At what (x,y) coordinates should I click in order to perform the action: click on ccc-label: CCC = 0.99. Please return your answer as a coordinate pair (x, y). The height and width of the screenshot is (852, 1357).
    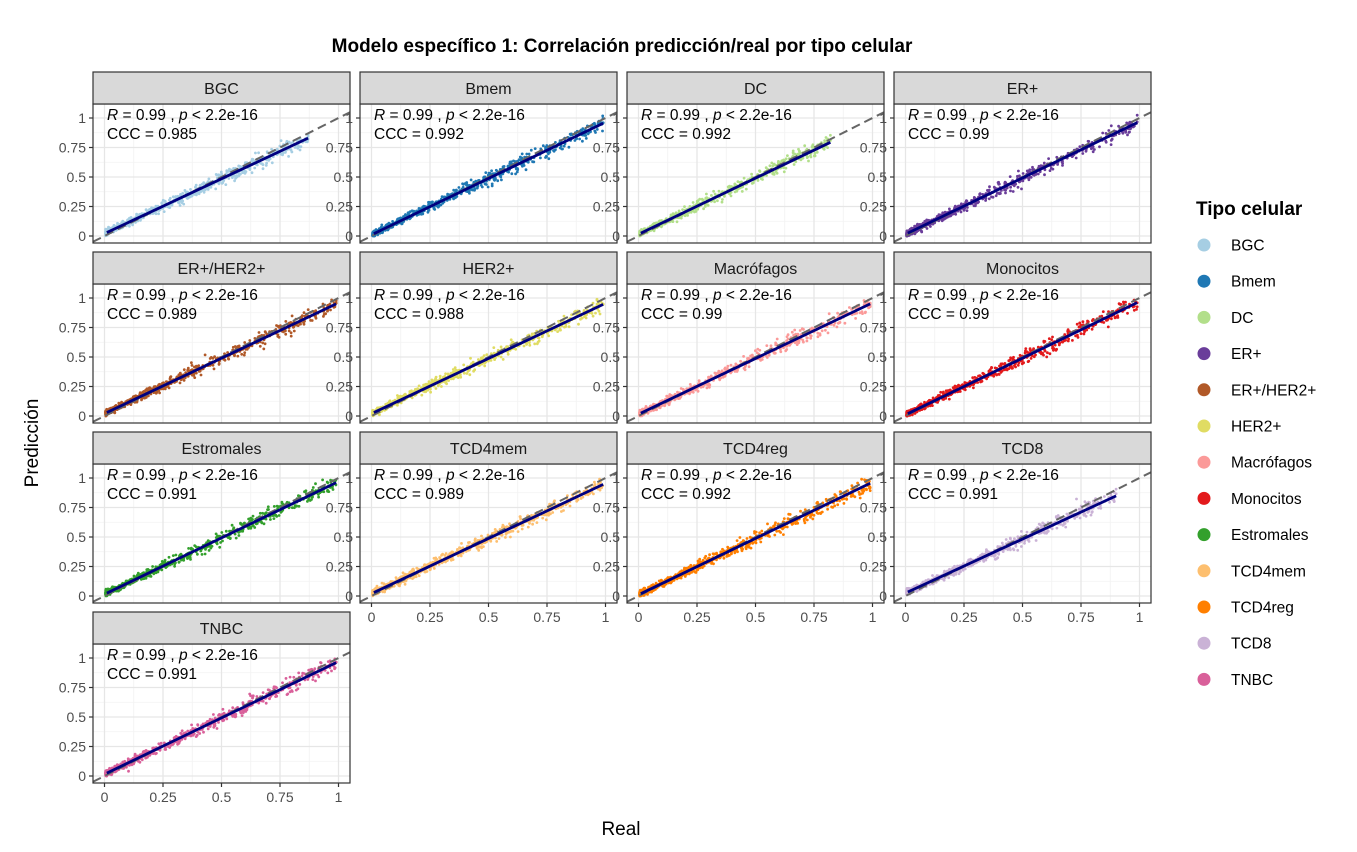
    Looking at the image, I should click on (948, 134).